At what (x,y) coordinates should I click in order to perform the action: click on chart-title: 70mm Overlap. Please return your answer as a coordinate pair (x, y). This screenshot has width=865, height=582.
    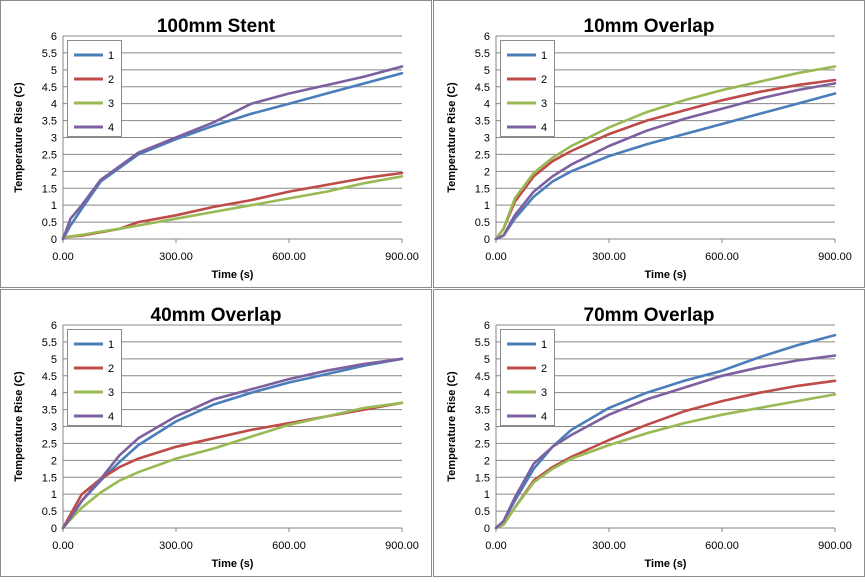
    Looking at the image, I should click on (649, 315).